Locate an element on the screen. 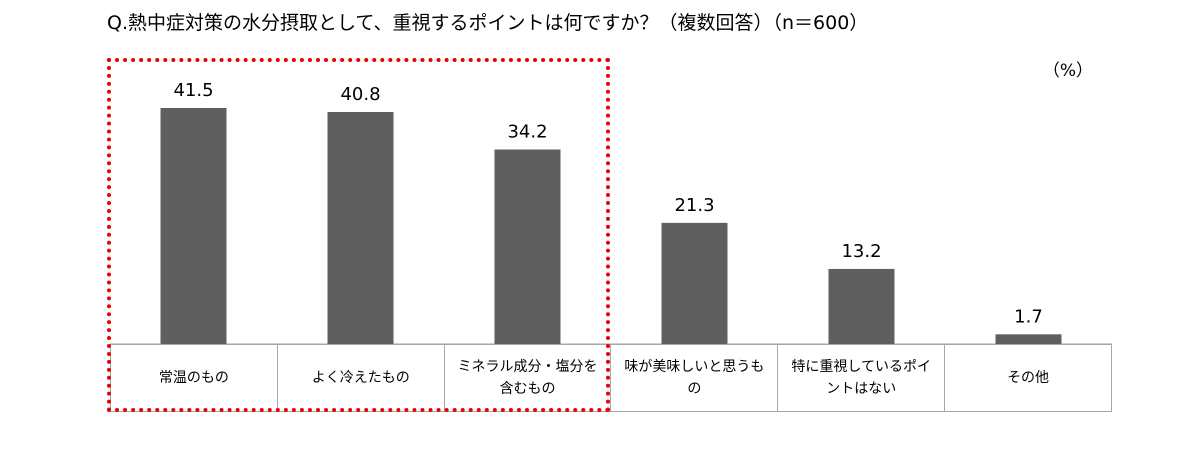 This screenshot has height=474, width=1189. data-label-4: 13.2 is located at coordinates (861, 251).